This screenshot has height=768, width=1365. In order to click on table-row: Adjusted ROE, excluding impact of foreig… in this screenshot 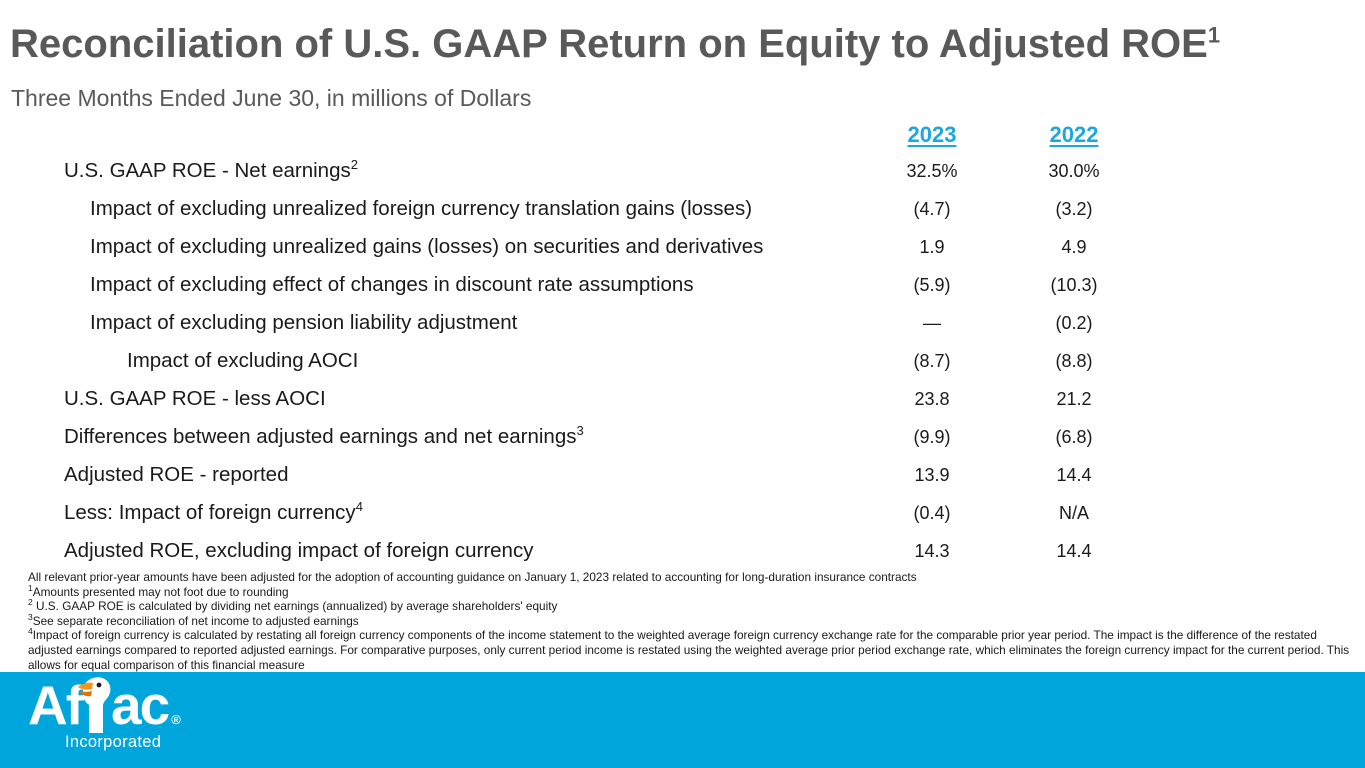, I will do `click(682, 551)`.